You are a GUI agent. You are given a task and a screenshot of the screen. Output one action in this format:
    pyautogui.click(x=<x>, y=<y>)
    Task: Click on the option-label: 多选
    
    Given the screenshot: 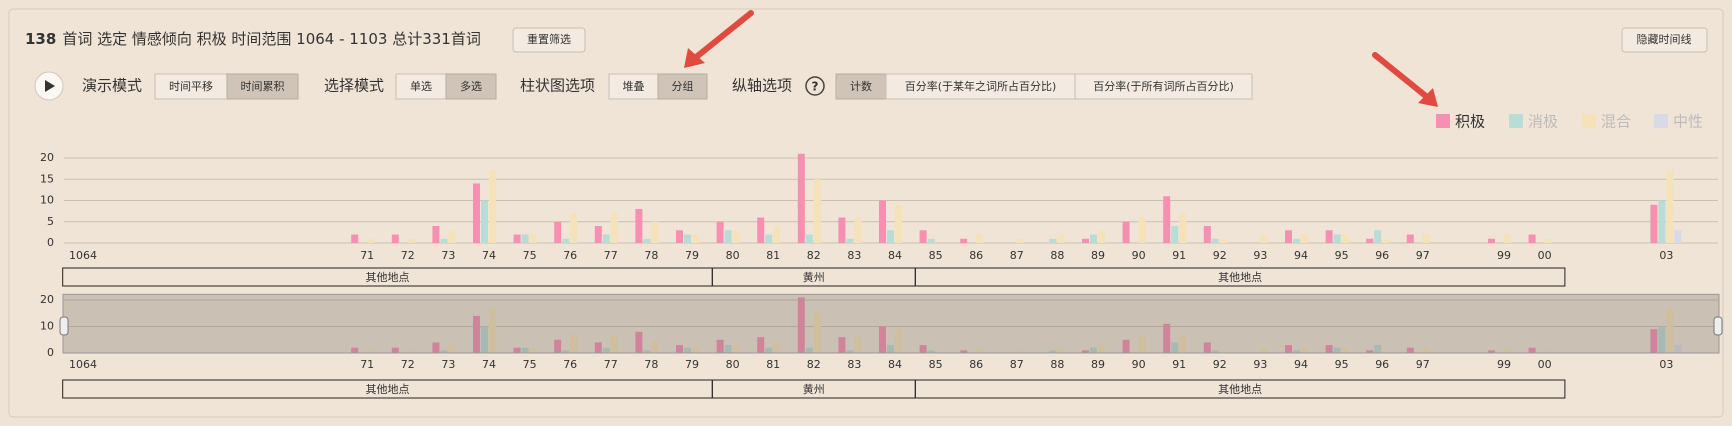 What is the action you would take?
    pyautogui.click(x=471, y=86)
    